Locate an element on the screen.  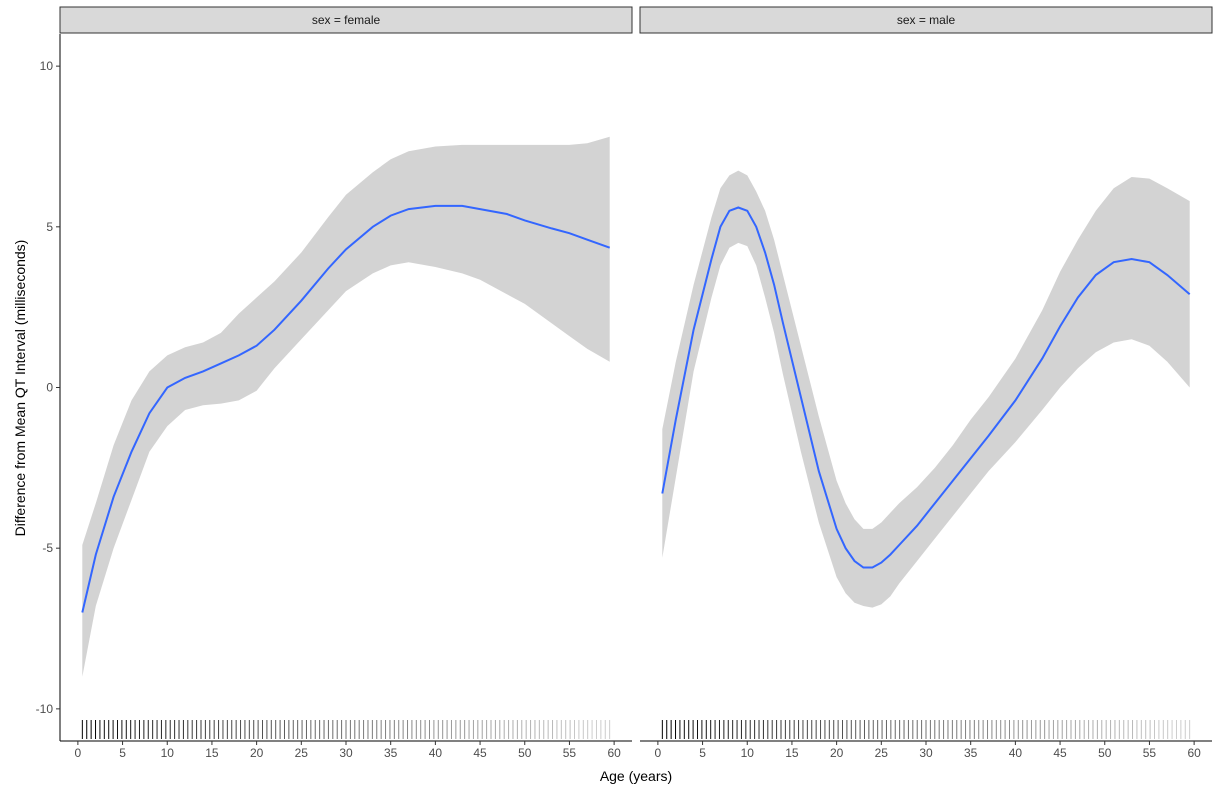
facet-strip-label: sex = female is located at coordinates (346, 20).